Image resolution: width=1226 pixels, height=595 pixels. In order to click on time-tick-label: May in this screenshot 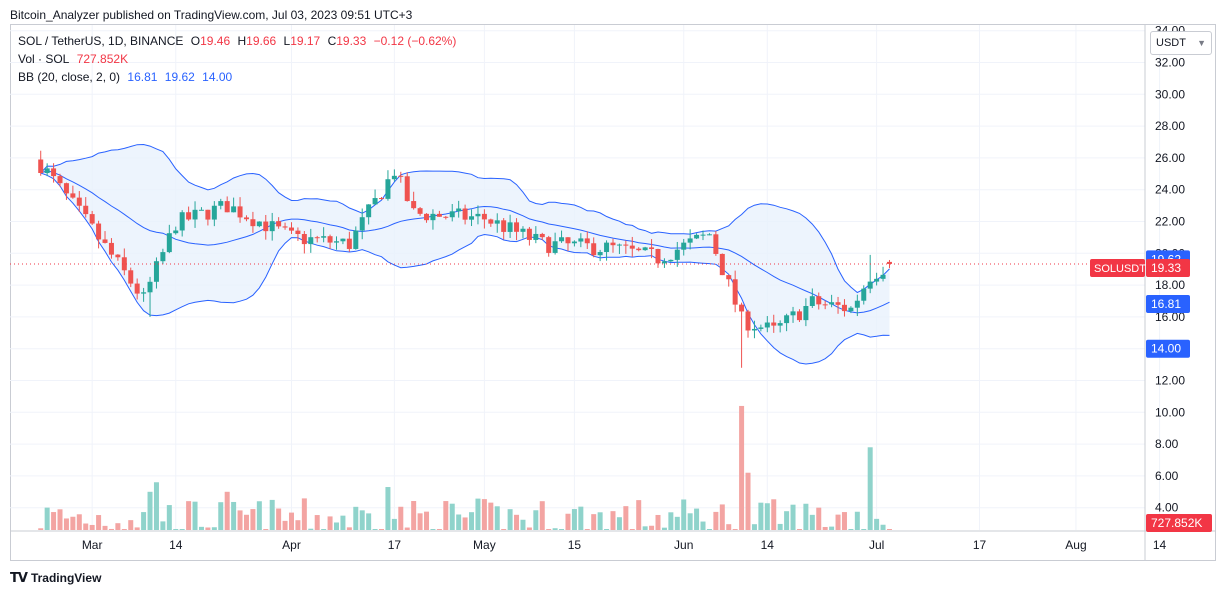, I will do `click(484, 545)`.